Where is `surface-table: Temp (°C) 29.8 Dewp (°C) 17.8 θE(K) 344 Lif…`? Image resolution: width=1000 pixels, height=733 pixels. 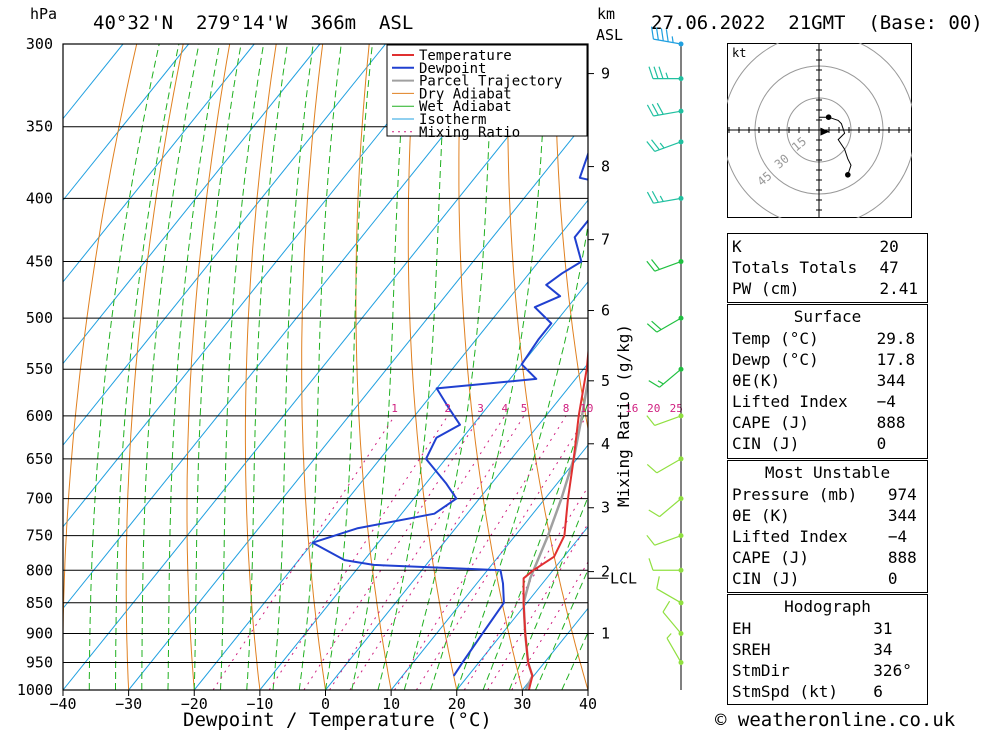 surface-table: Temp (°C) 29.8 Dewp (°C) 17.8 θE(K) 344 Lif… is located at coordinates (827, 391).